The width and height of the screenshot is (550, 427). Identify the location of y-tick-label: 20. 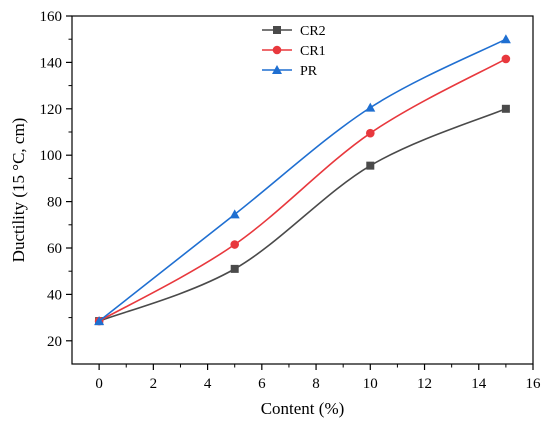
(54, 342).